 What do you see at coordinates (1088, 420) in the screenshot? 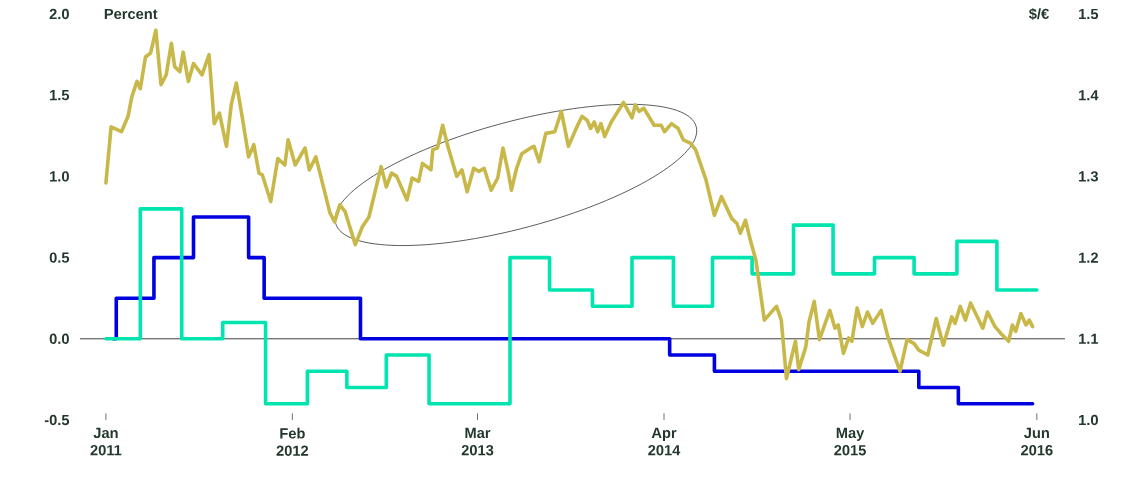
I see `y2-tick-label: 1.0` at bounding box center [1088, 420].